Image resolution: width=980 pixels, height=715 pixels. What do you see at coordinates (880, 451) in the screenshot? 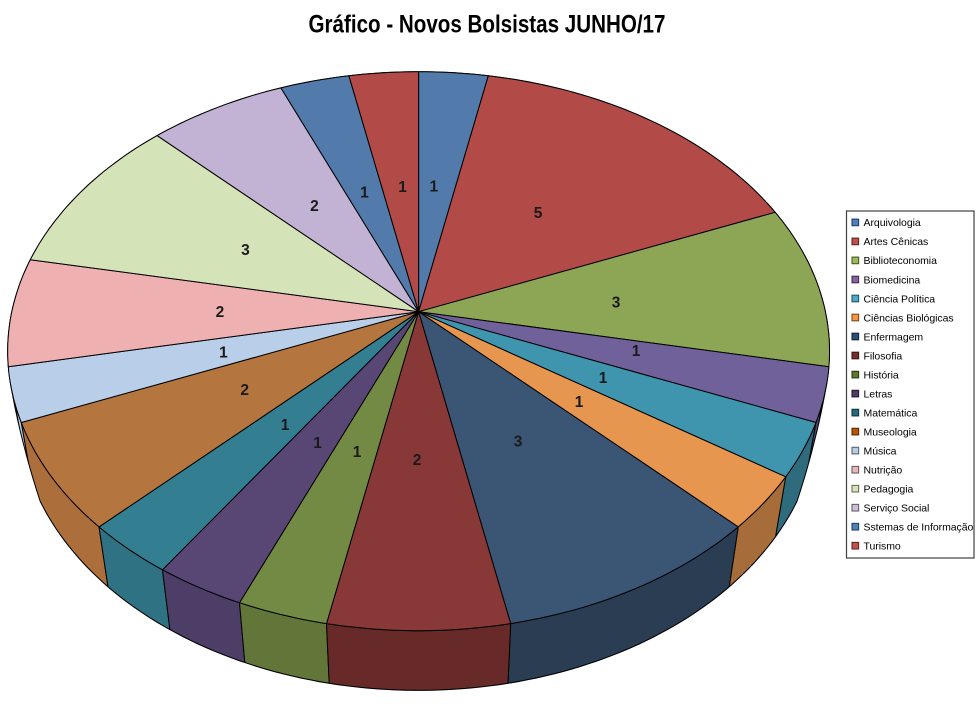
I see `svg-text: Música` at bounding box center [880, 451].